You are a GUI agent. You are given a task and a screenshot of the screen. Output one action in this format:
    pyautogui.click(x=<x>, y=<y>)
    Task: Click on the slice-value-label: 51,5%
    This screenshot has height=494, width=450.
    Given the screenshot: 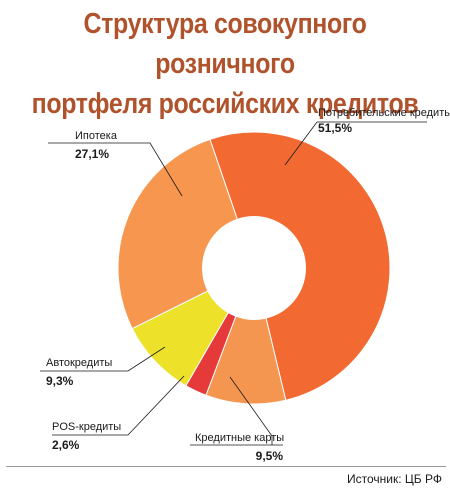 What is the action you would take?
    pyautogui.click(x=335, y=128)
    